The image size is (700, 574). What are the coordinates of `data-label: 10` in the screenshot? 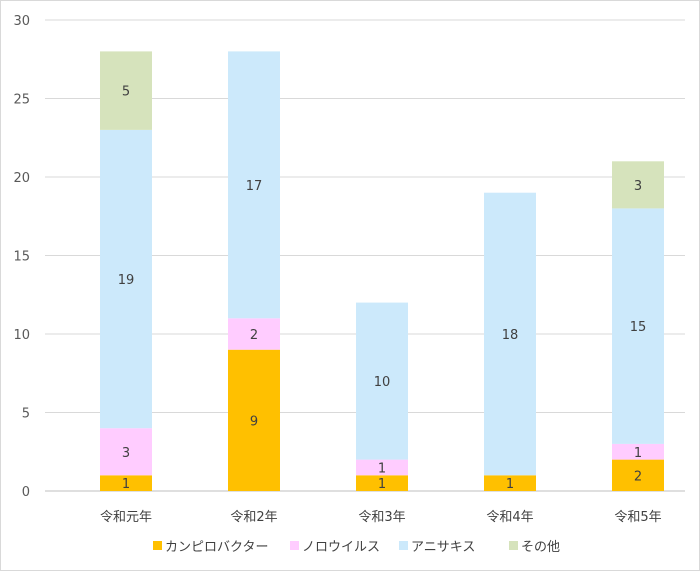 It's located at (382, 382).